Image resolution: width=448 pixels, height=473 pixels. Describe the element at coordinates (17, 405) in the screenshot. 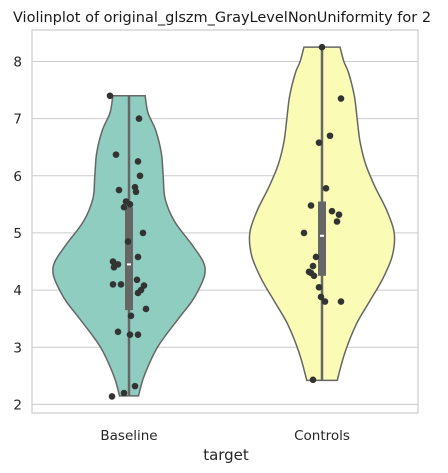

I see `y-tick-label: 2` at that location.